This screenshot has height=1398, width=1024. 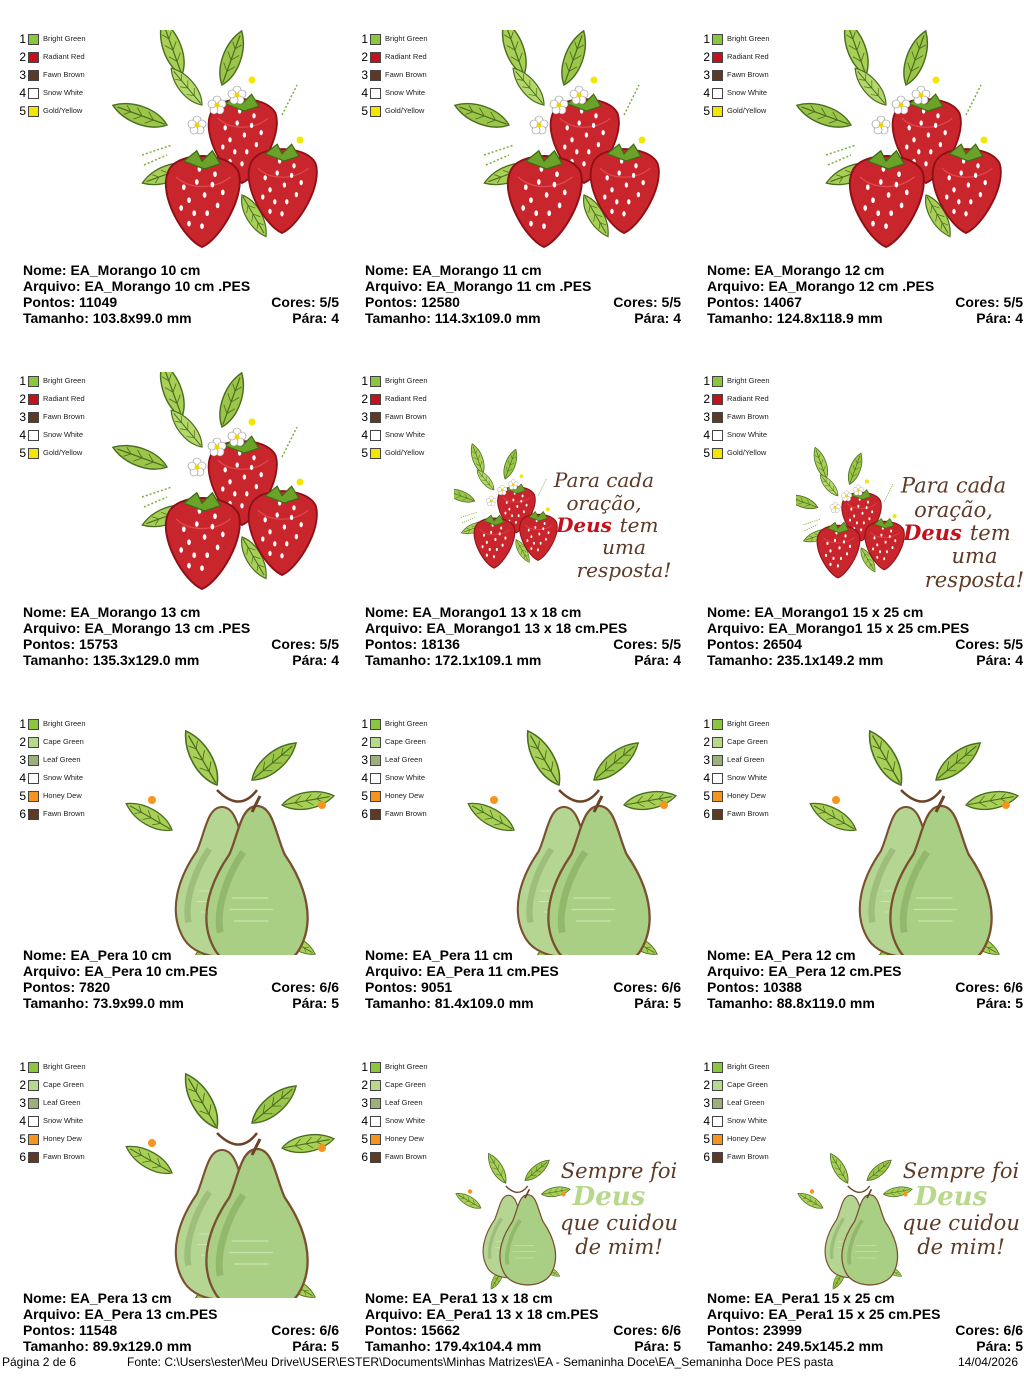 What do you see at coordinates (70, 644) in the screenshot?
I see `design-stitches: Pontos: 15753` at bounding box center [70, 644].